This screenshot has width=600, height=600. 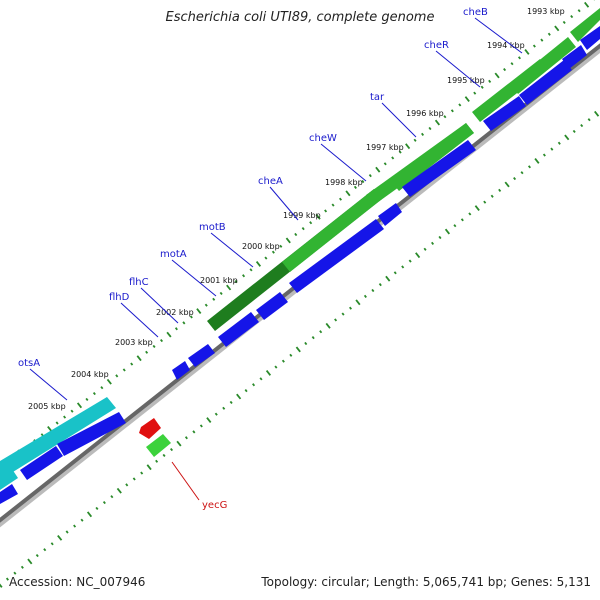 What do you see at coordinates (385, 147) in the screenshot?
I see `kbp-label: 1997 kbp` at bounding box center [385, 147].